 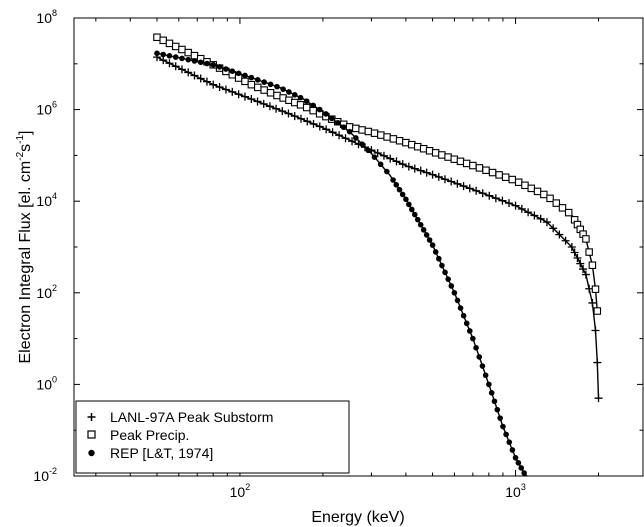 What do you see at coordinates (191, 417) in the screenshot?
I see `legend-label: LANL-97A Peak Substorm` at bounding box center [191, 417].